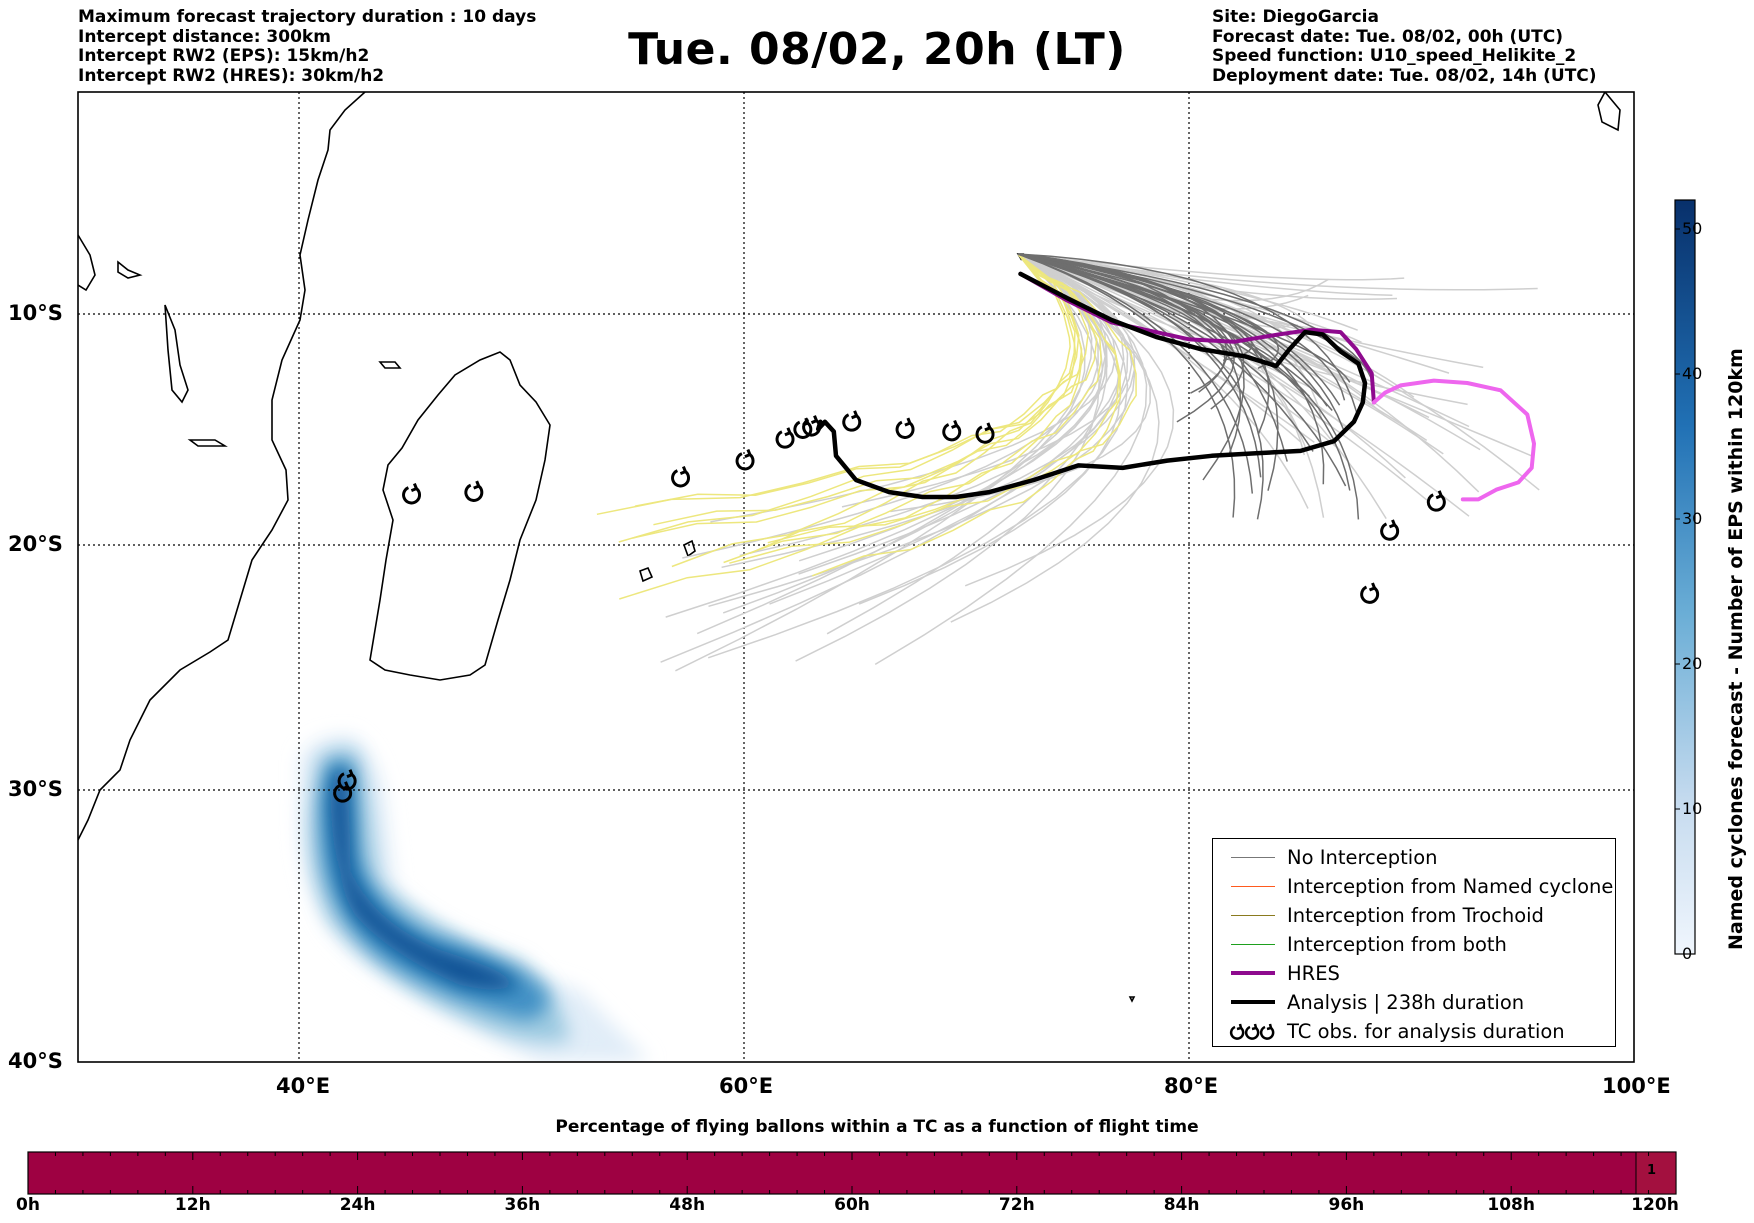  Describe the element at coordinates (1655, 1205) in the screenshot. I see `flight-time-tick-label: 120h` at that location.